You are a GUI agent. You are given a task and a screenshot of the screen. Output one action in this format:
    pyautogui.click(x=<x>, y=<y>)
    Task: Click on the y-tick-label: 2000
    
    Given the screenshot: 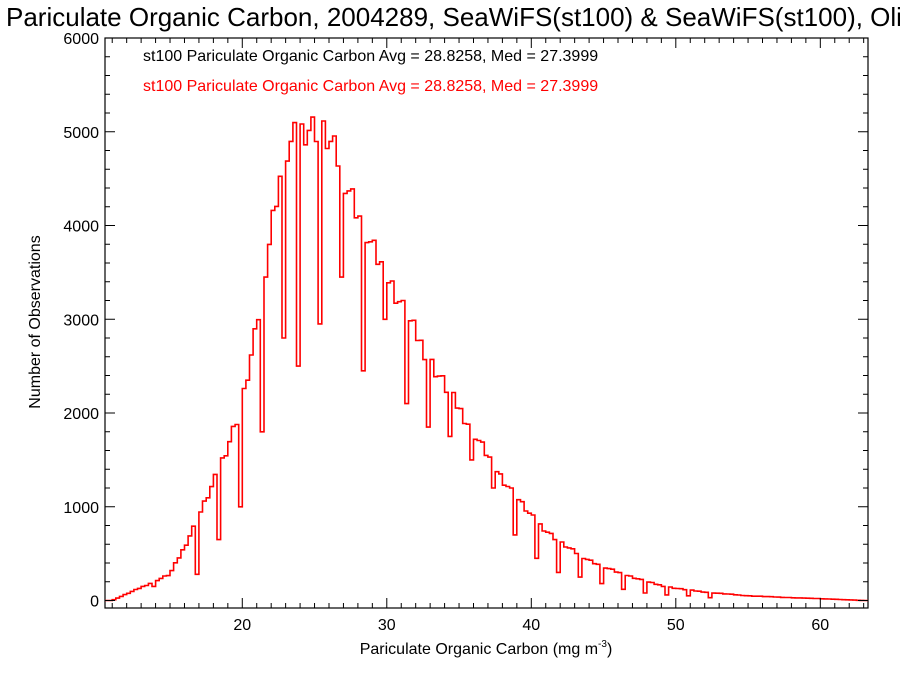 What is the action you would take?
    pyautogui.click(x=81, y=414)
    